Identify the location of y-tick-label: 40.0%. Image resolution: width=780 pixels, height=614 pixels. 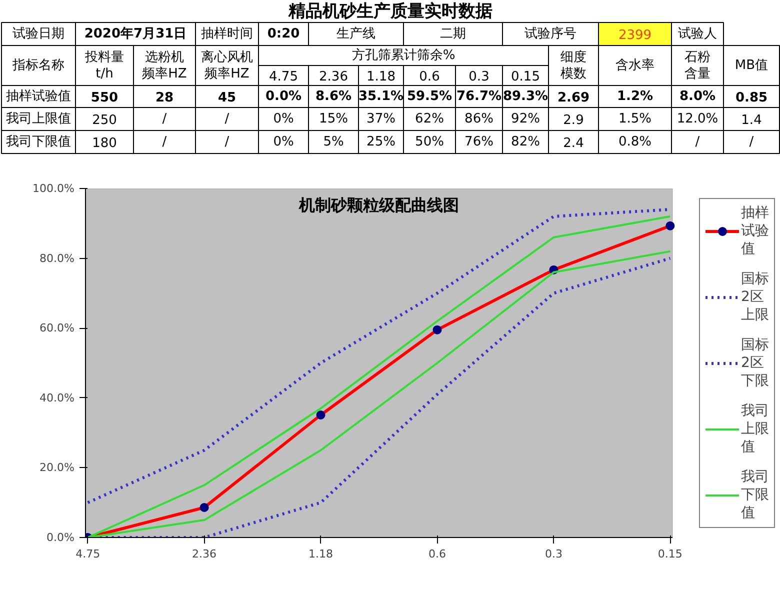
(57, 397).